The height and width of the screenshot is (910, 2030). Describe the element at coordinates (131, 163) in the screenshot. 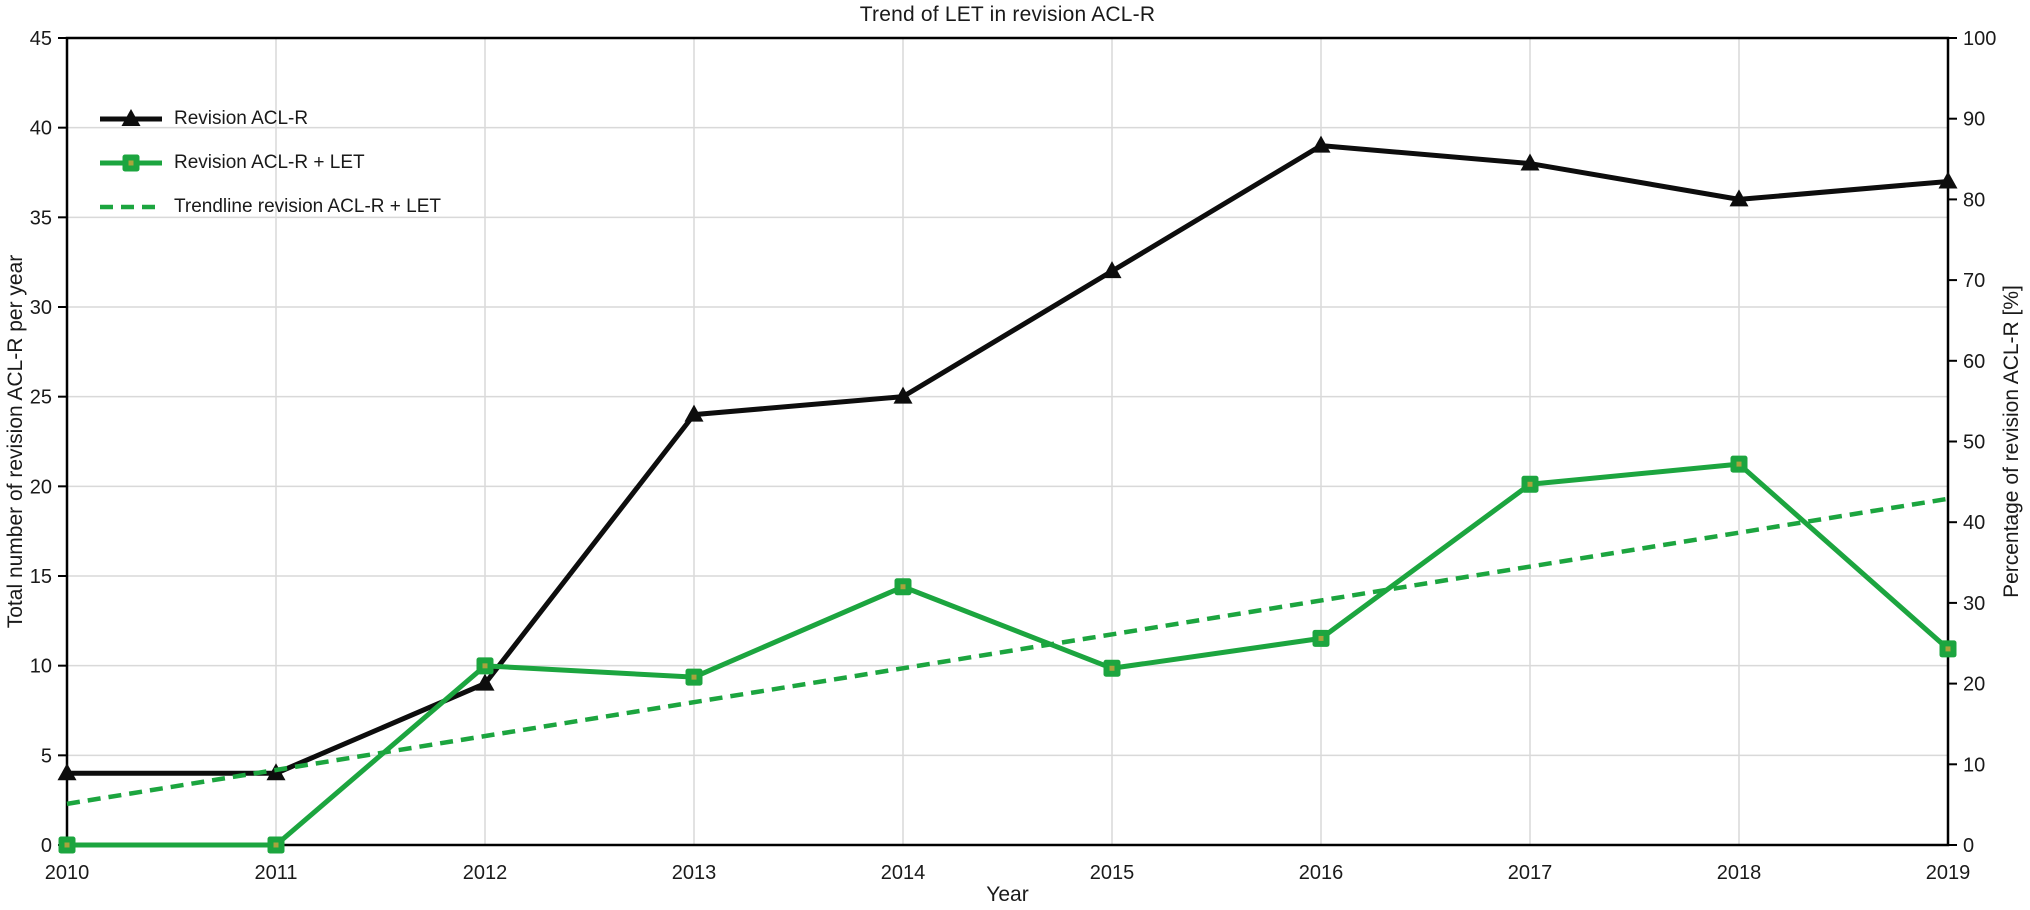

I see `legend-swatch-line-square-icon` at that location.